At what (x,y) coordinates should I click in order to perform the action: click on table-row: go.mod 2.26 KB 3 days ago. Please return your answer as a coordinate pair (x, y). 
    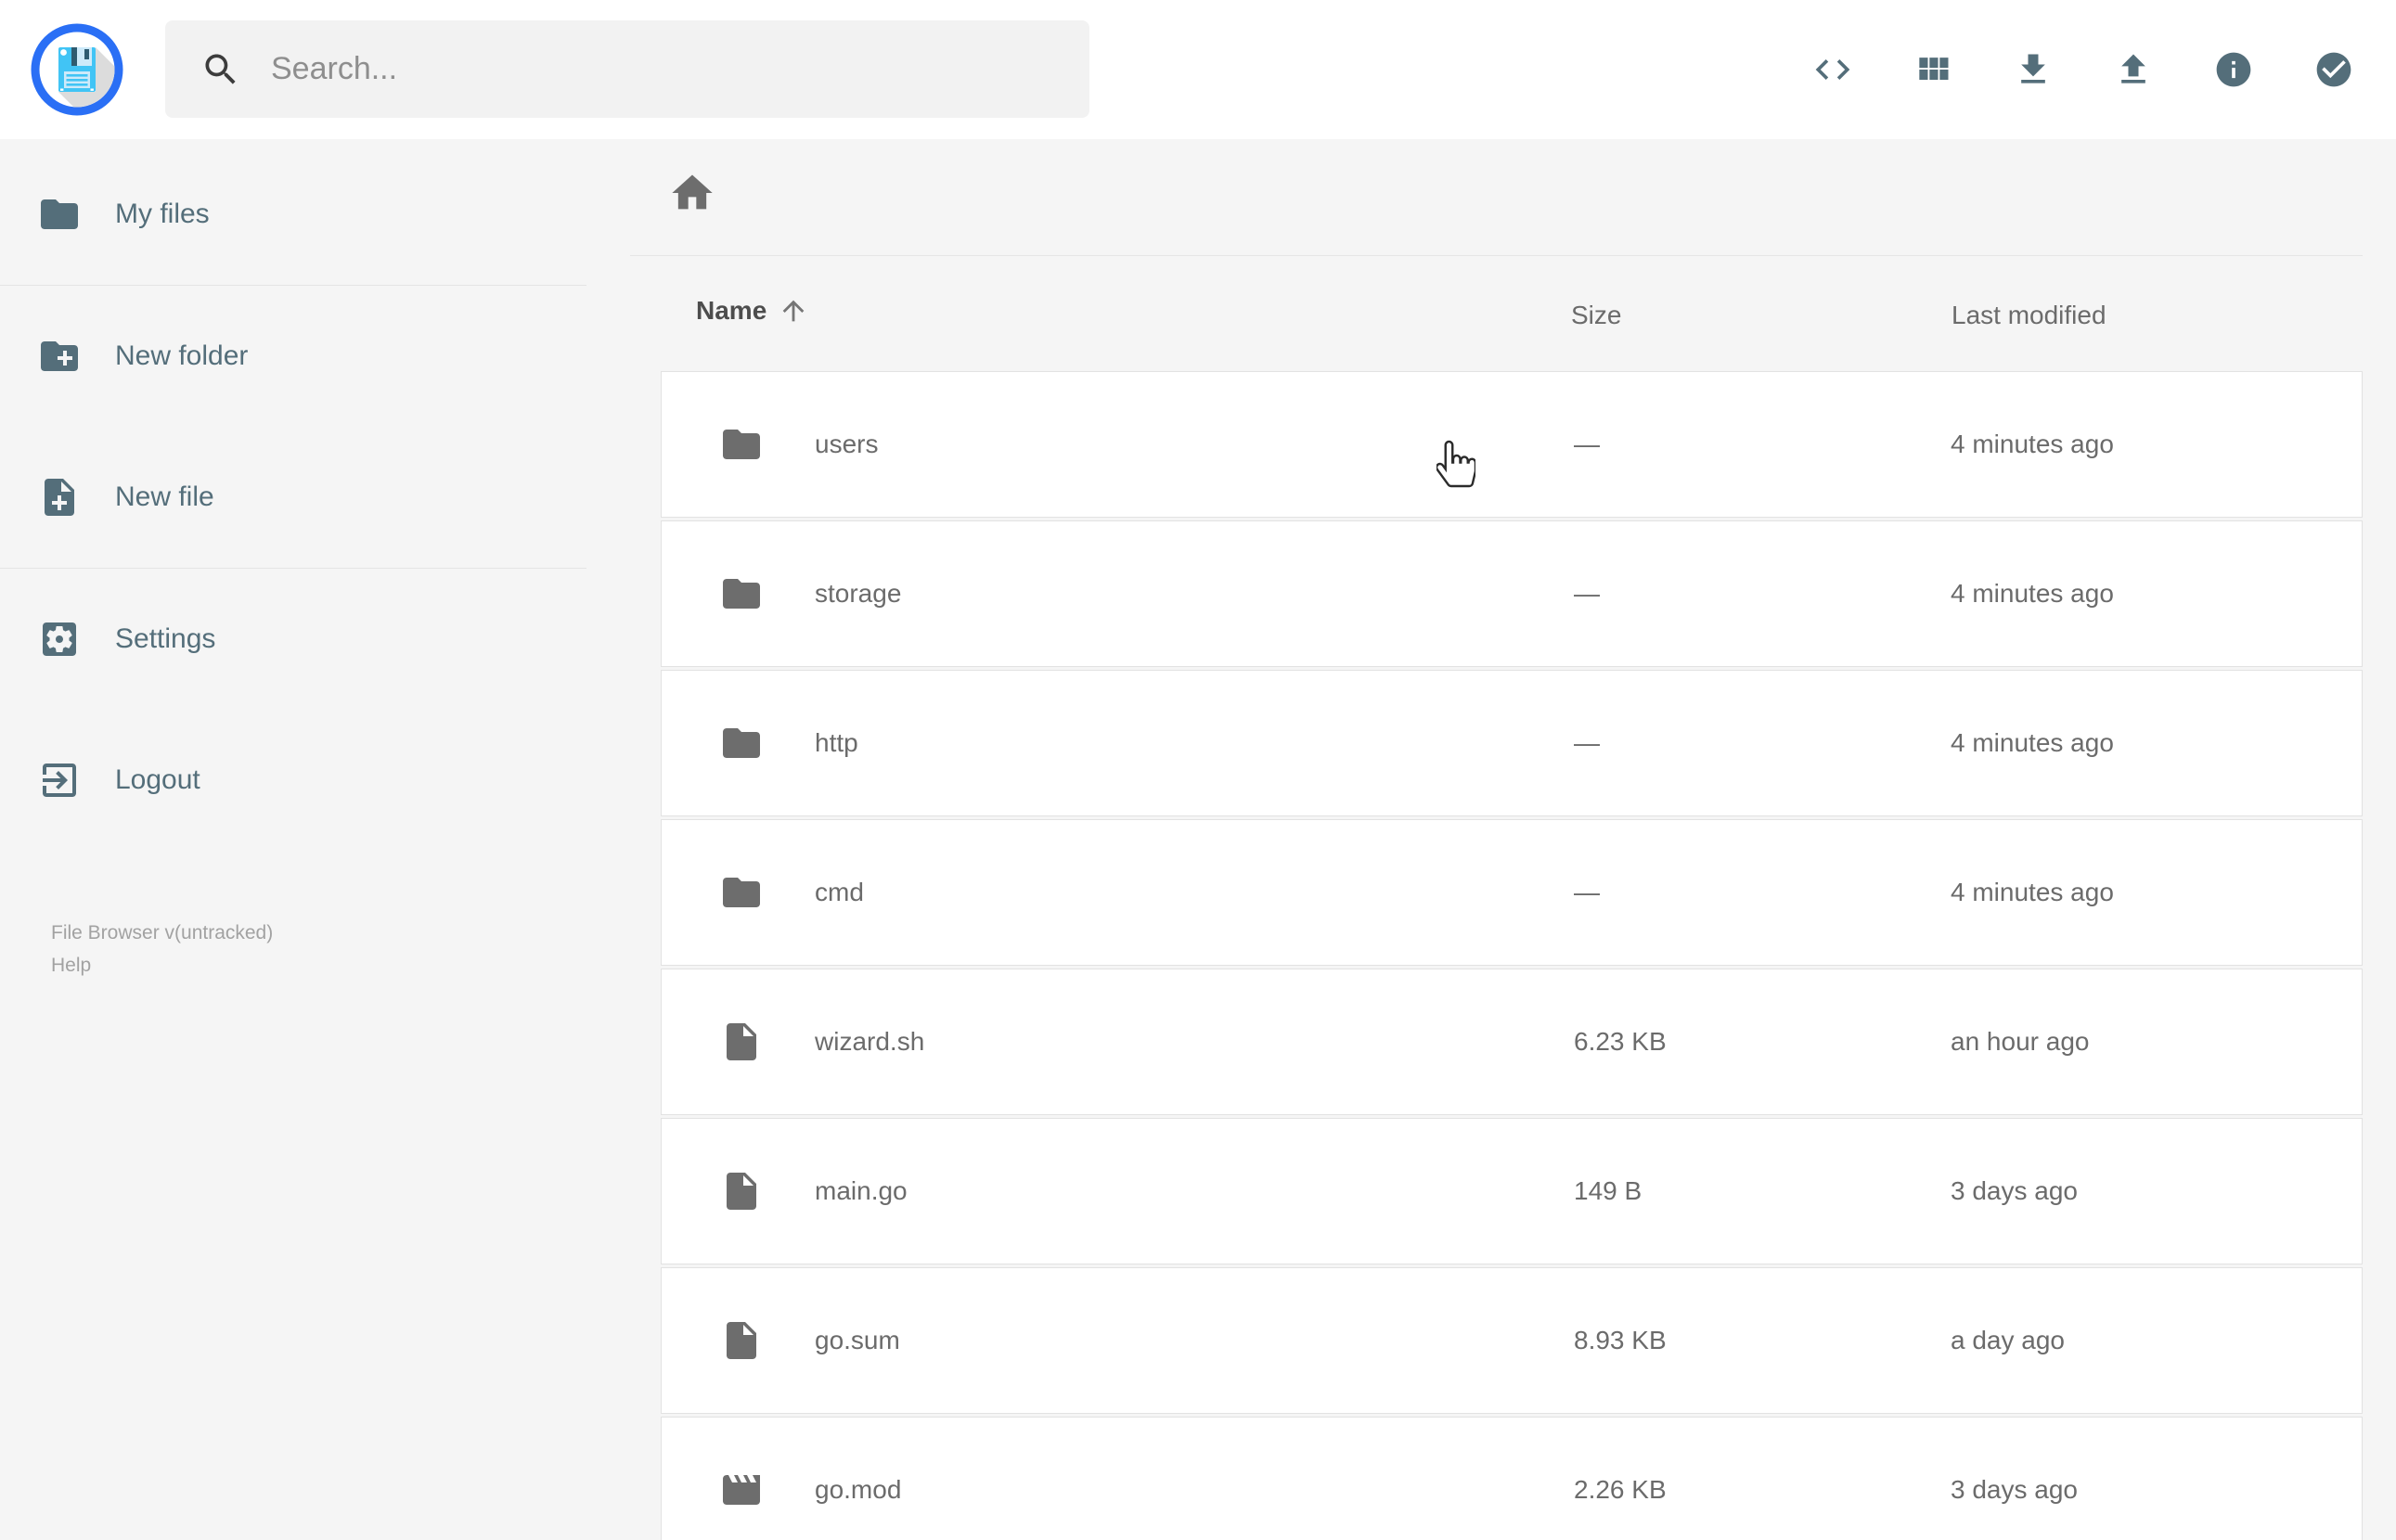
    Looking at the image, I should click on (1512, 1478).